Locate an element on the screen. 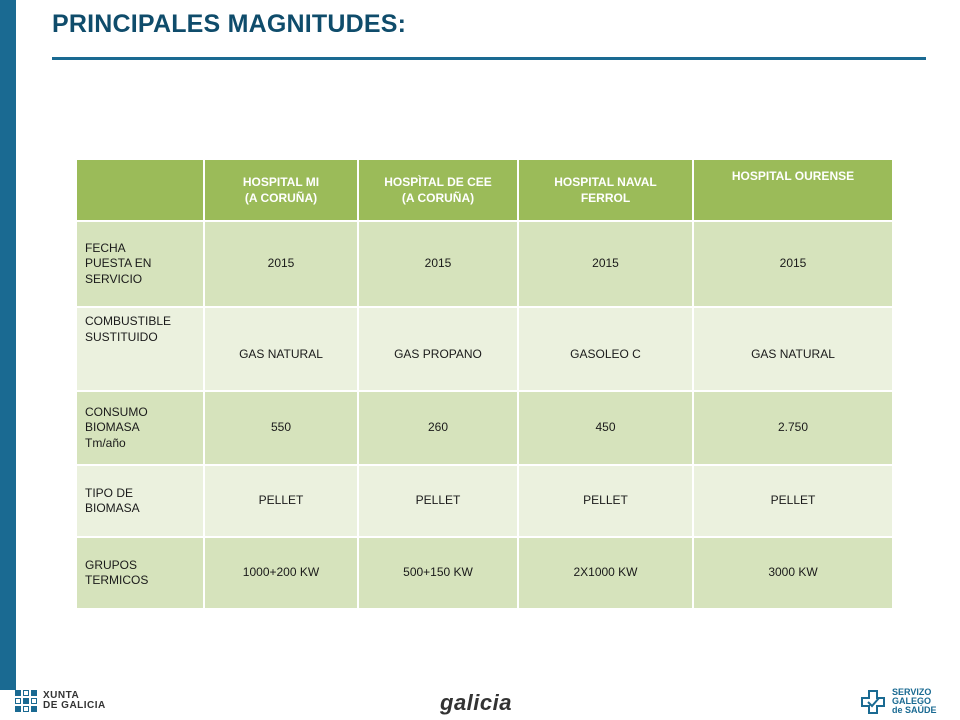 The image size is (960, 720). sergas-cross-icon is located at coordinates (873, 701).